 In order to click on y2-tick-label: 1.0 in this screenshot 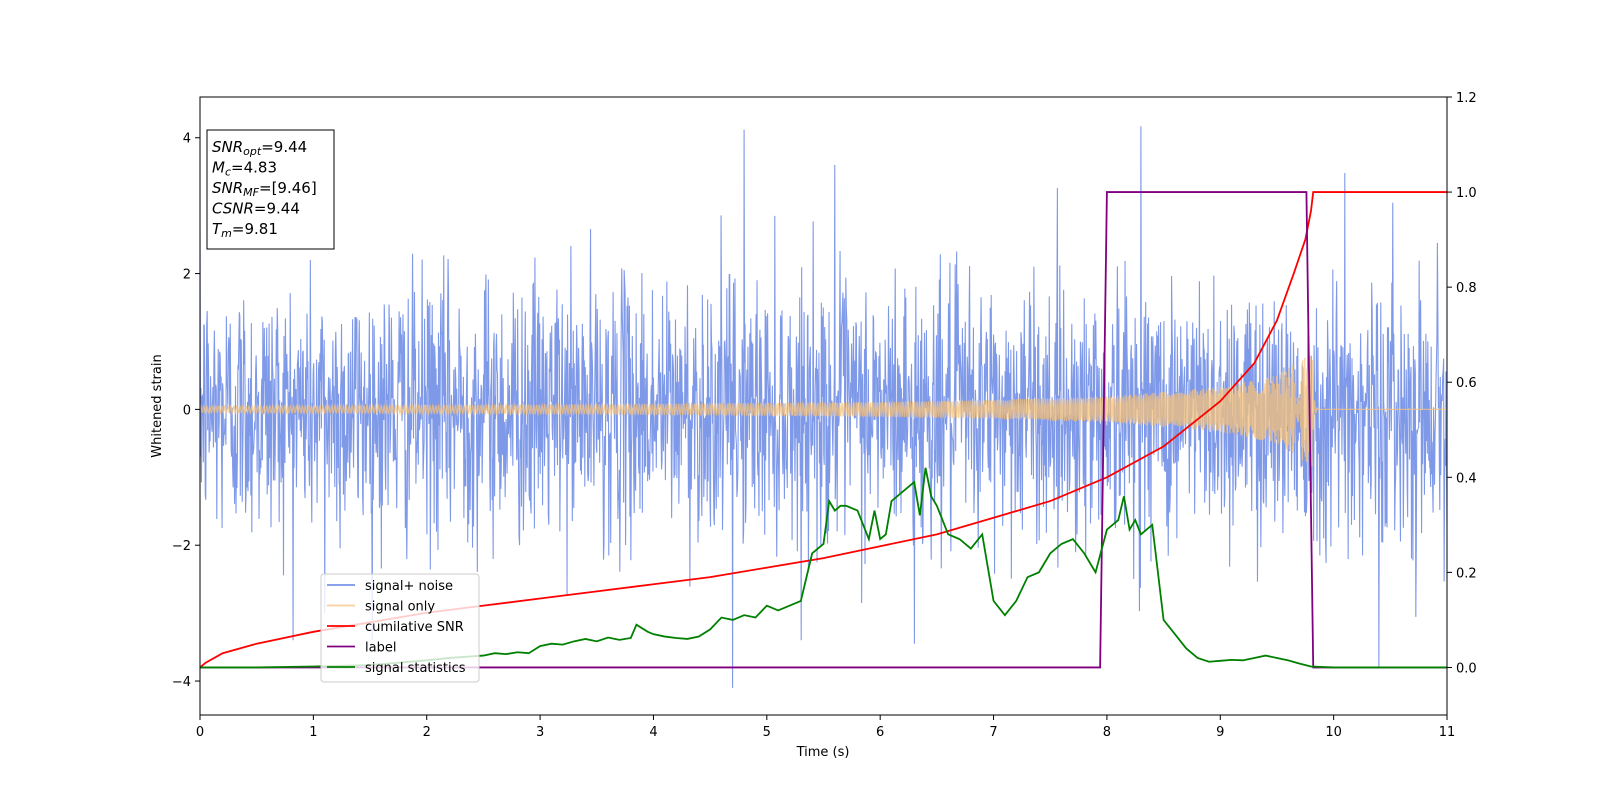, I will do `click(1466, 193)`.